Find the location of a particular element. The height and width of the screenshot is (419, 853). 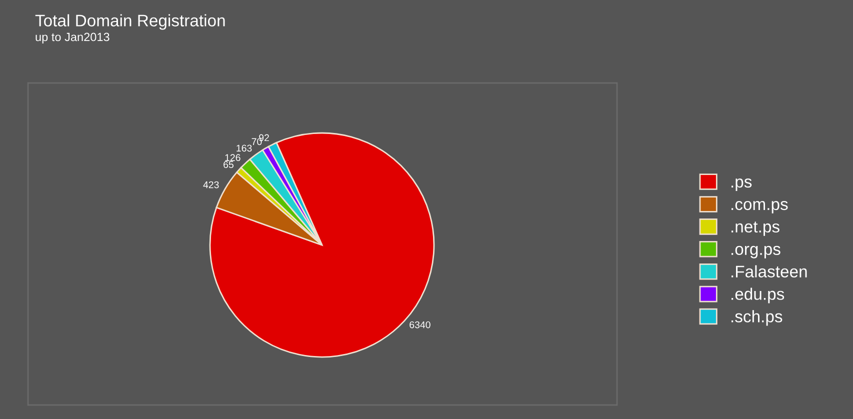

legend-label: .Falasteen is located at coordinates (769, 271).